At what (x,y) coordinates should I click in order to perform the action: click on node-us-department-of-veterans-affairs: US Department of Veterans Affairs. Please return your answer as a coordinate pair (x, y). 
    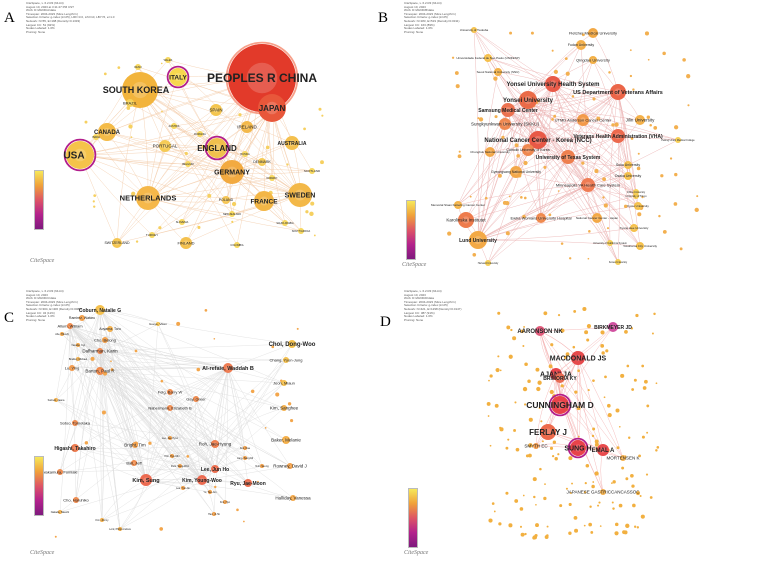
    Looking at the image, I should click on (618, 92).